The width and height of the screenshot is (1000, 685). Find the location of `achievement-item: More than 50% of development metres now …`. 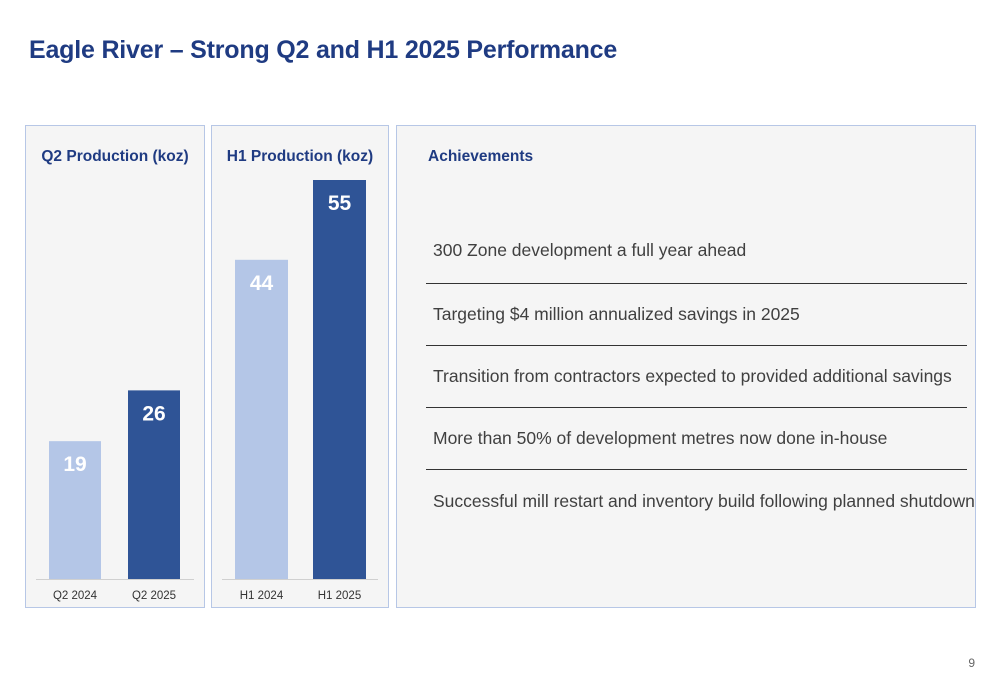

achievement-item: More than 50% of development metres now … is located at coordinates (696, 439).